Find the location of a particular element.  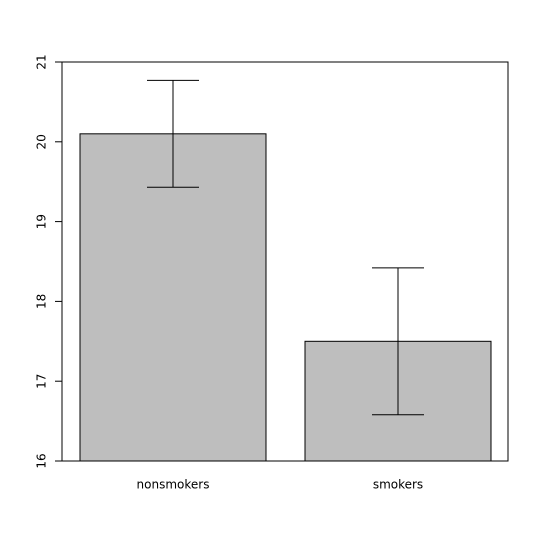

y-tick-label: 16 is located at coordinates (42, 460).